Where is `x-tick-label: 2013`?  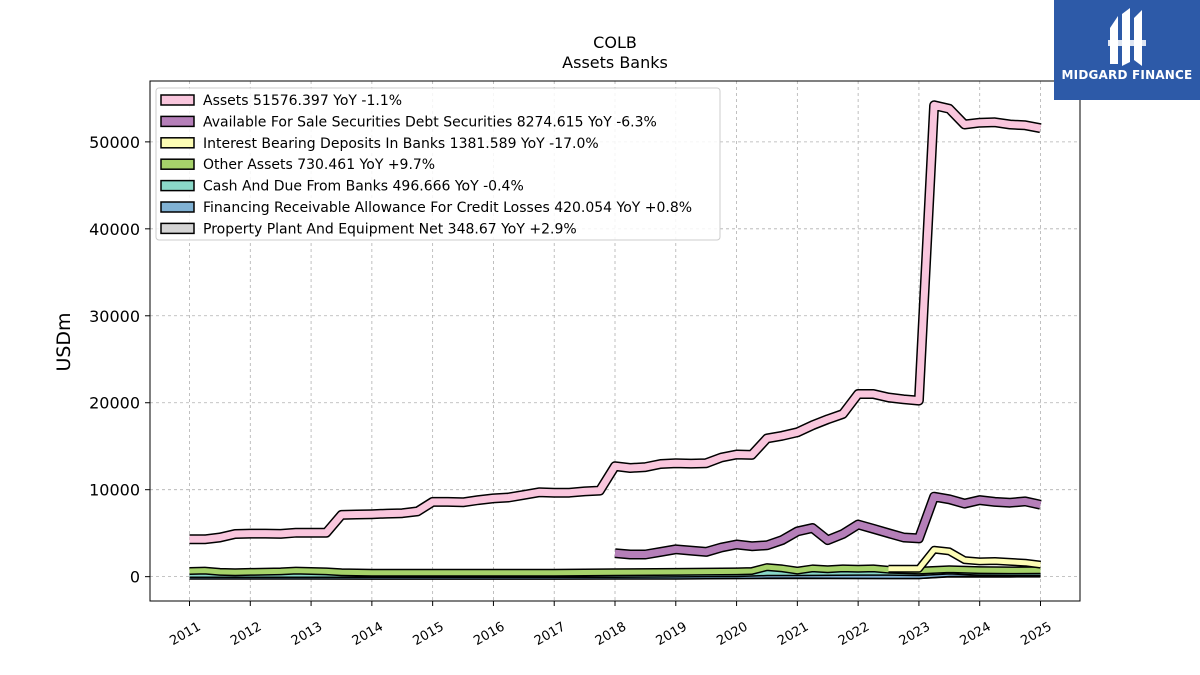 x-tick-label: 2013 is located at coordinates (307, 634).